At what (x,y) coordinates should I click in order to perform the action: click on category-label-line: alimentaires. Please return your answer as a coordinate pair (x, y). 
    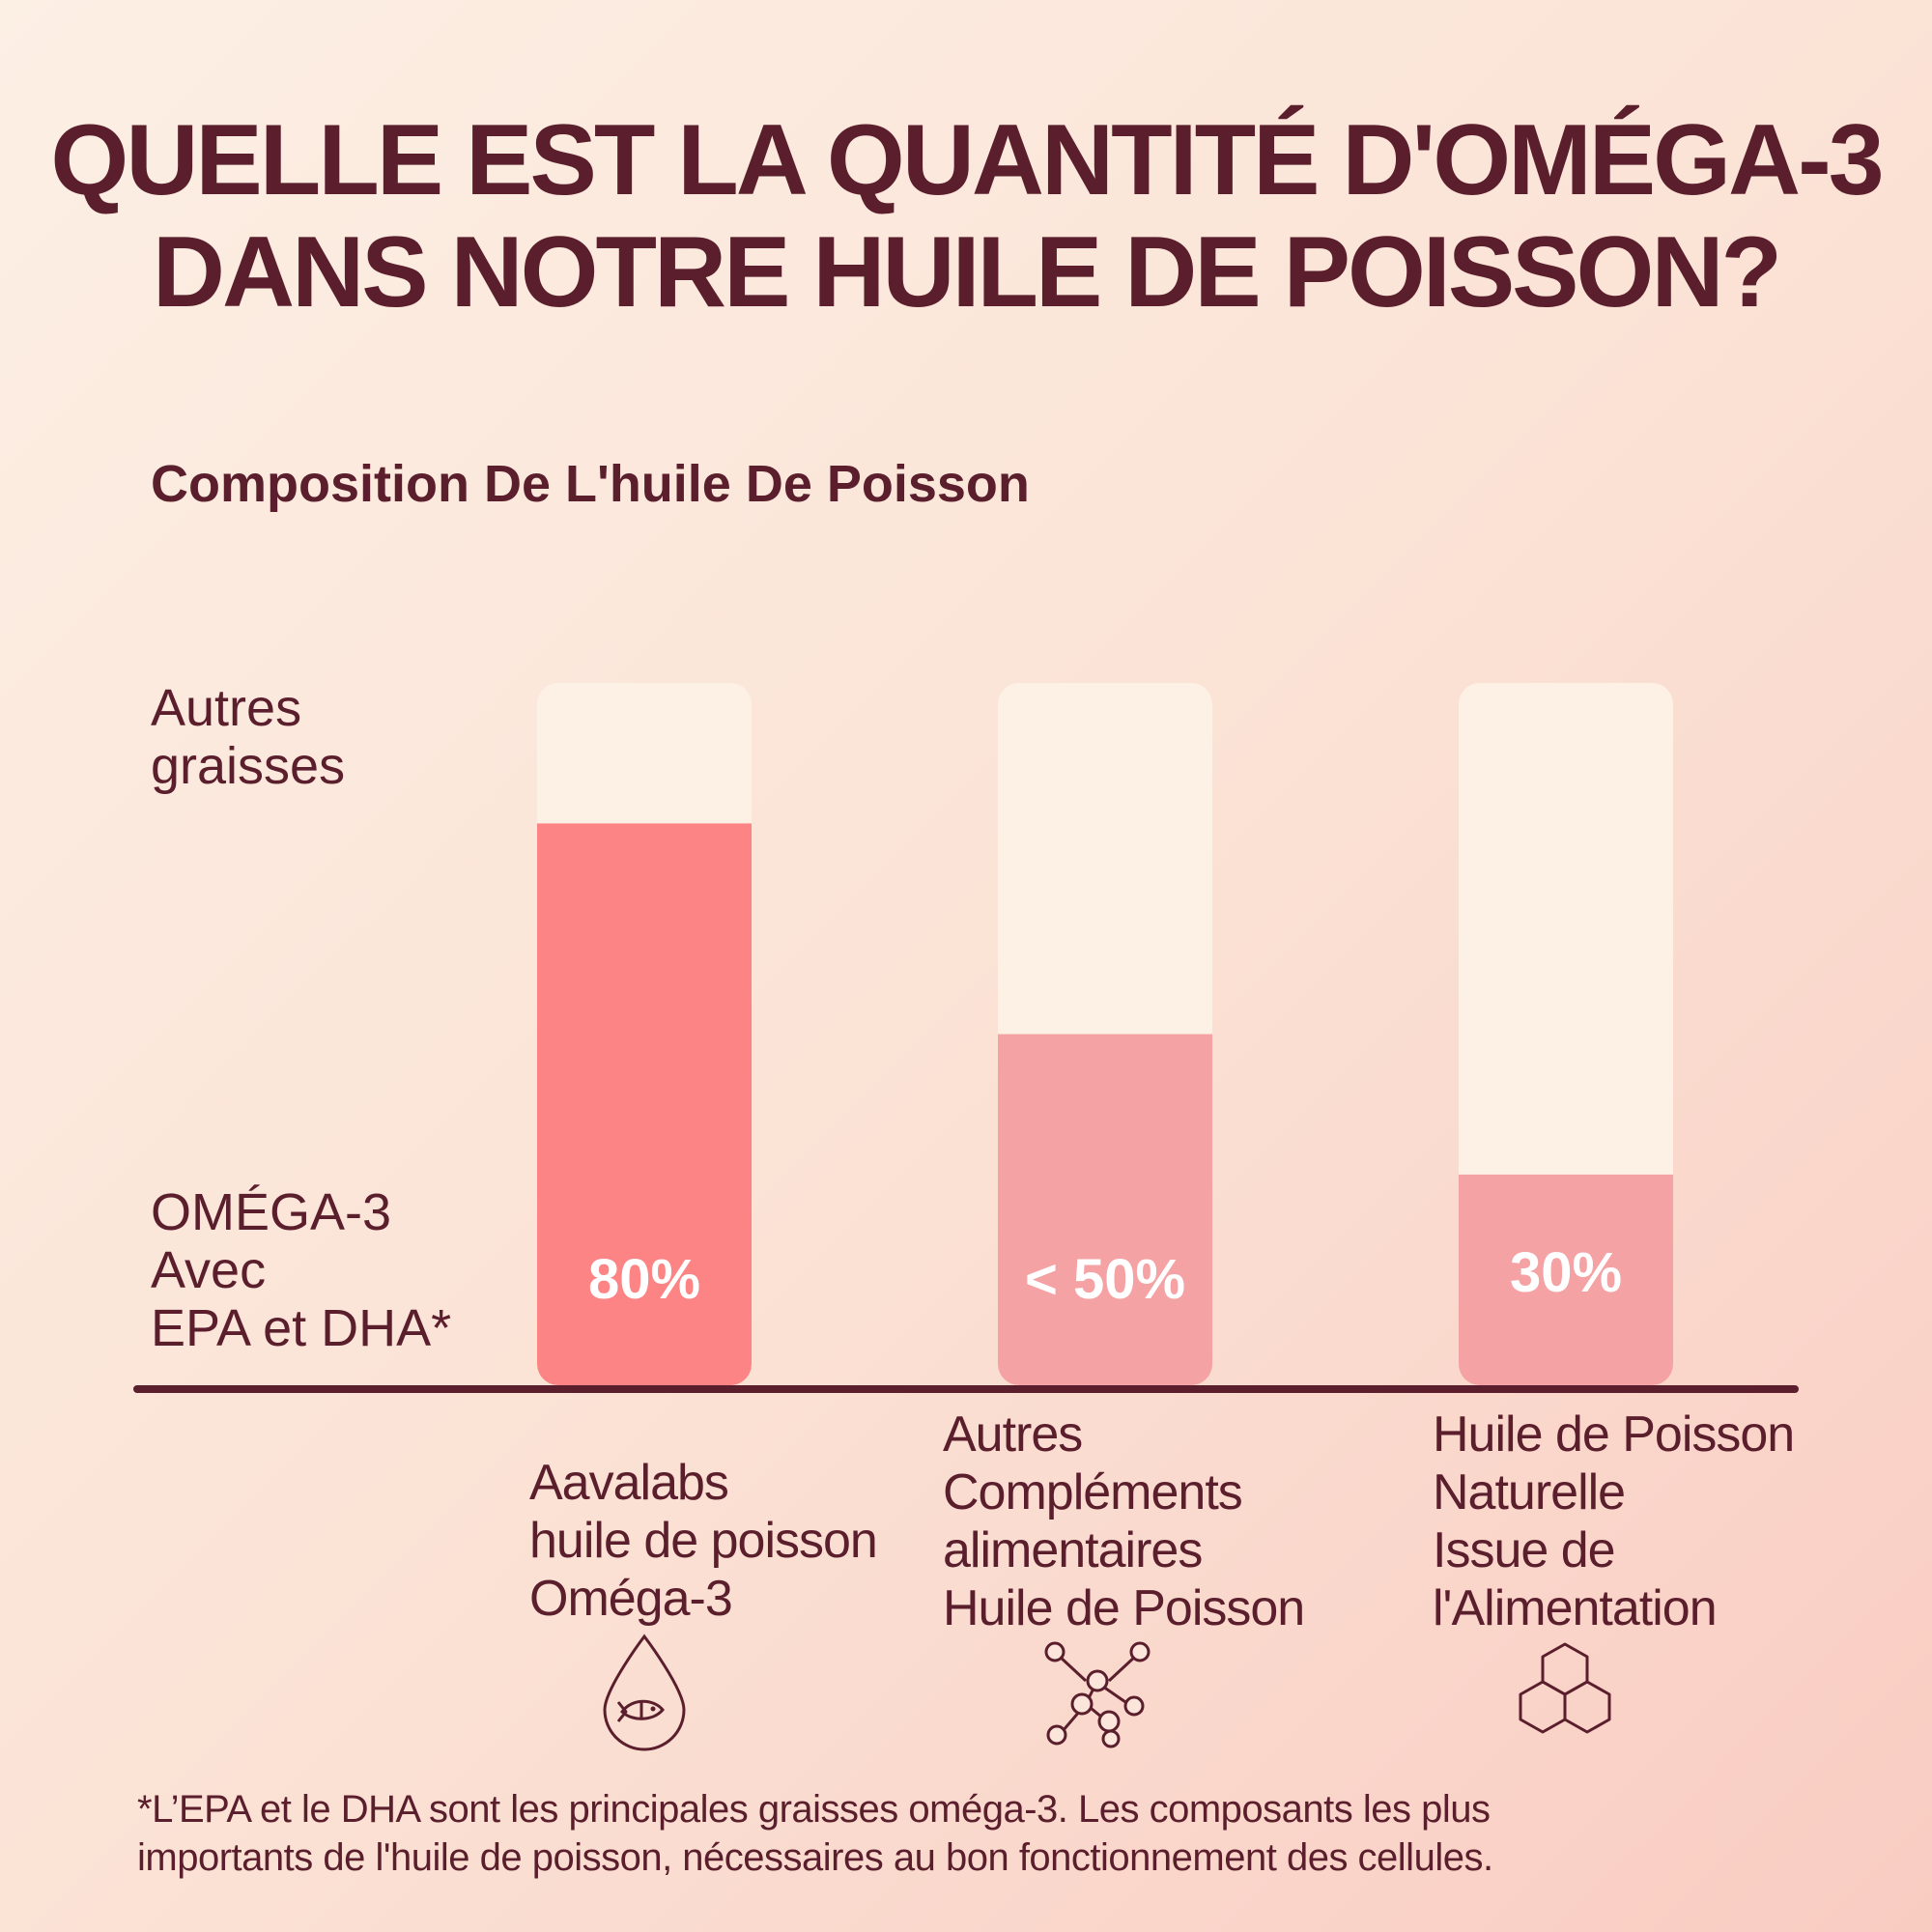
    Looking at the image, I should click on (1073, 1550).